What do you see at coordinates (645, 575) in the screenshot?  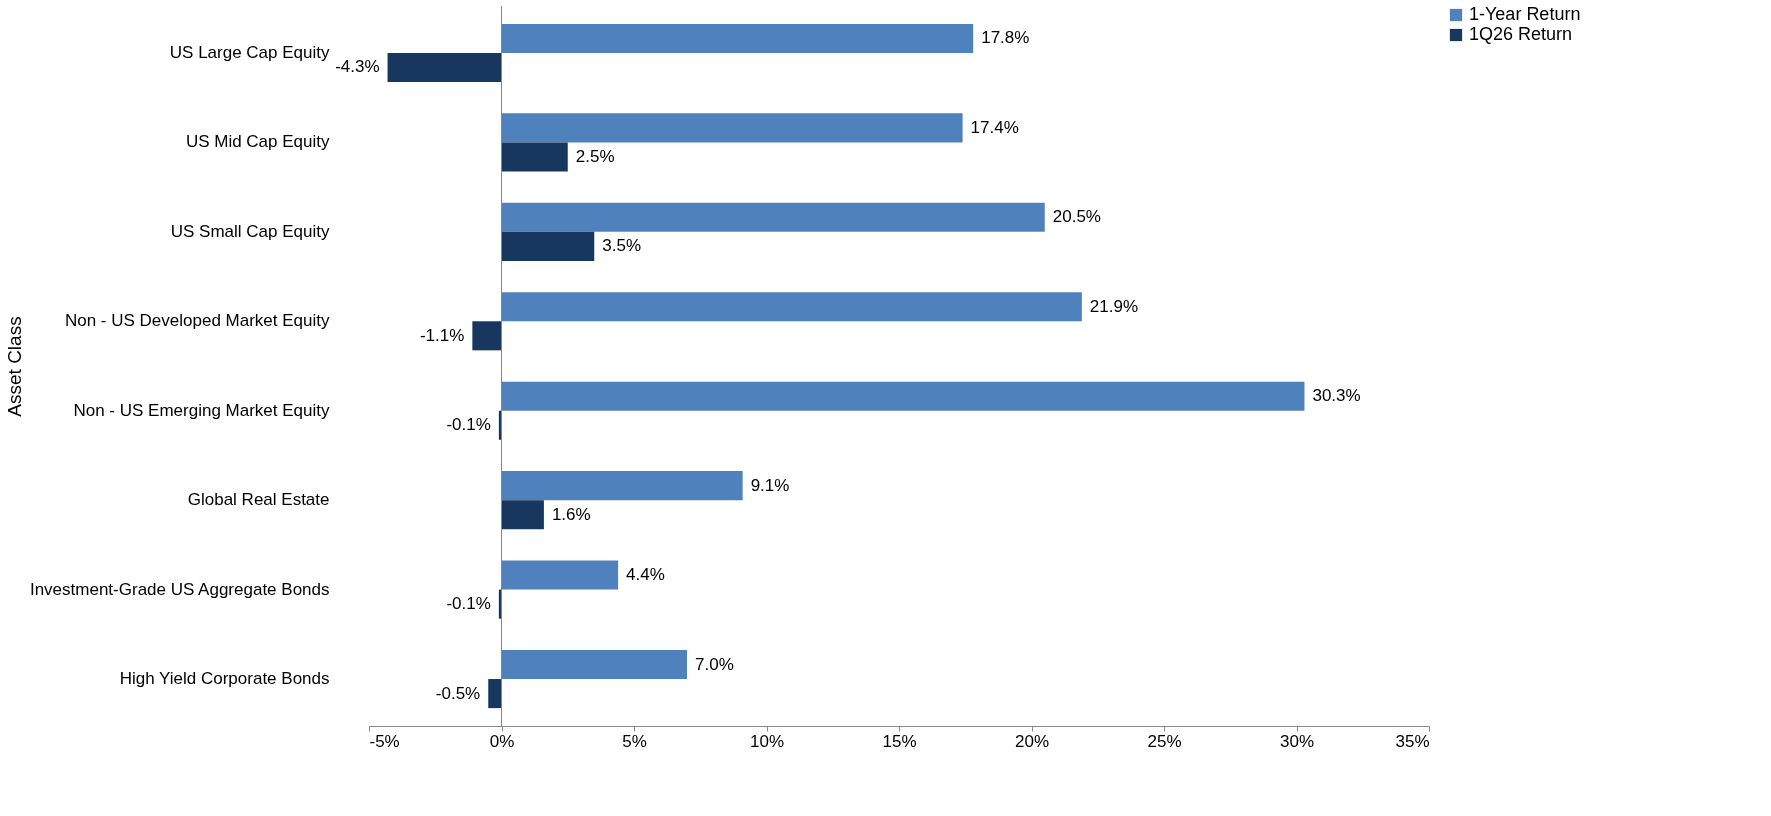 I see `data-label: 4.4%` at bounding box center [645, 575].